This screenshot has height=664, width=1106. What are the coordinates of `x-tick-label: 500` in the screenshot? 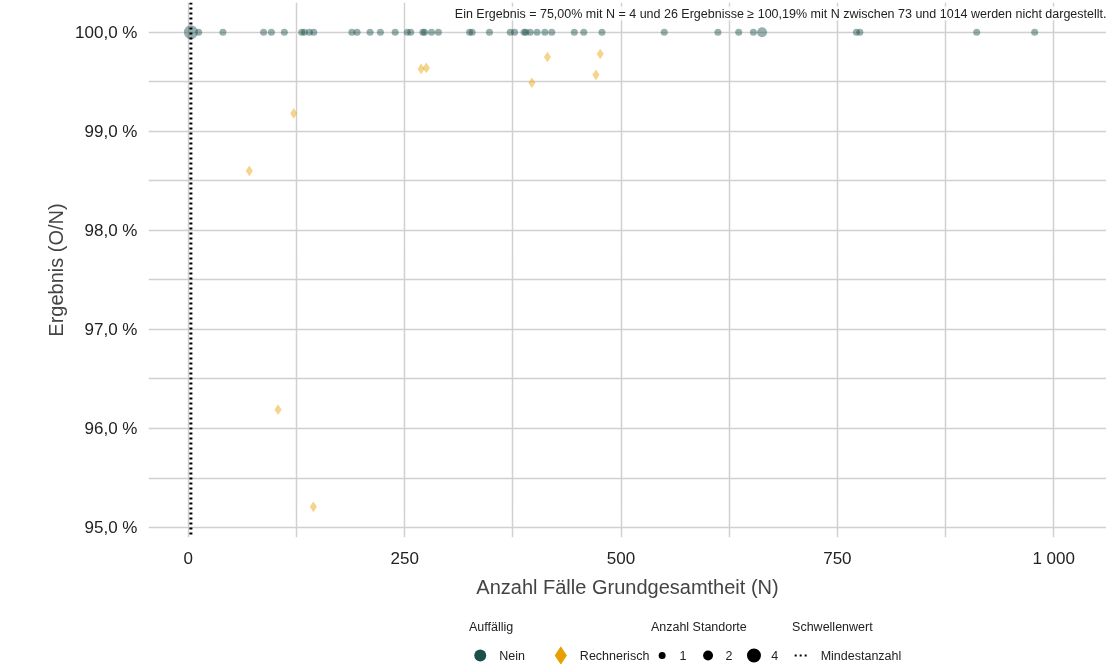 It's located at (621, 558).